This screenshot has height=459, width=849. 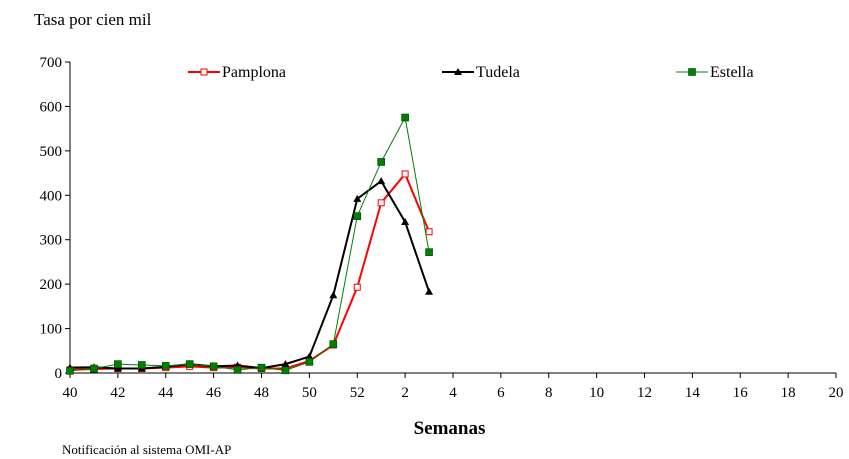 What do you see at coordinates (405, 393) in the screenshot?
I see `x-tick-label: 2` at bounding box center [405, 393].